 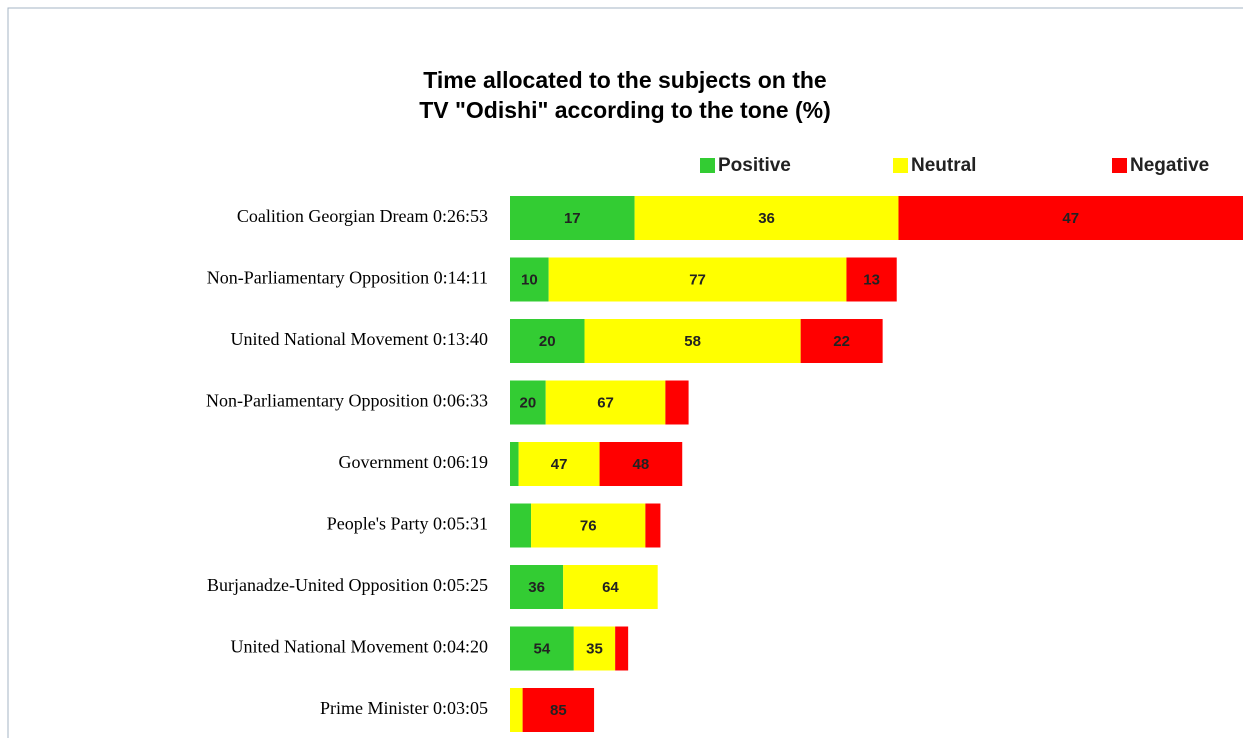 I want to click on data-label: 58, so click(x=692, y=341).